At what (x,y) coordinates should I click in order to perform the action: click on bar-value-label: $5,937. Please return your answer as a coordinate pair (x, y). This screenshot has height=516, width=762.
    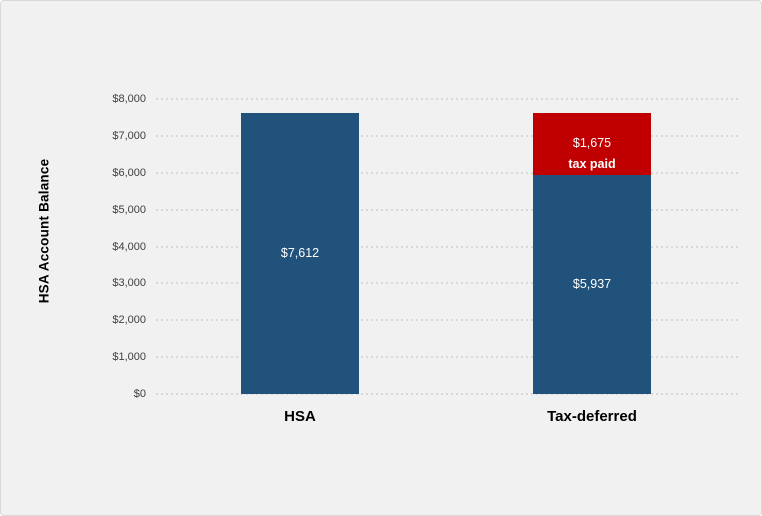
    Looking at the image, I should click on (592, 284).